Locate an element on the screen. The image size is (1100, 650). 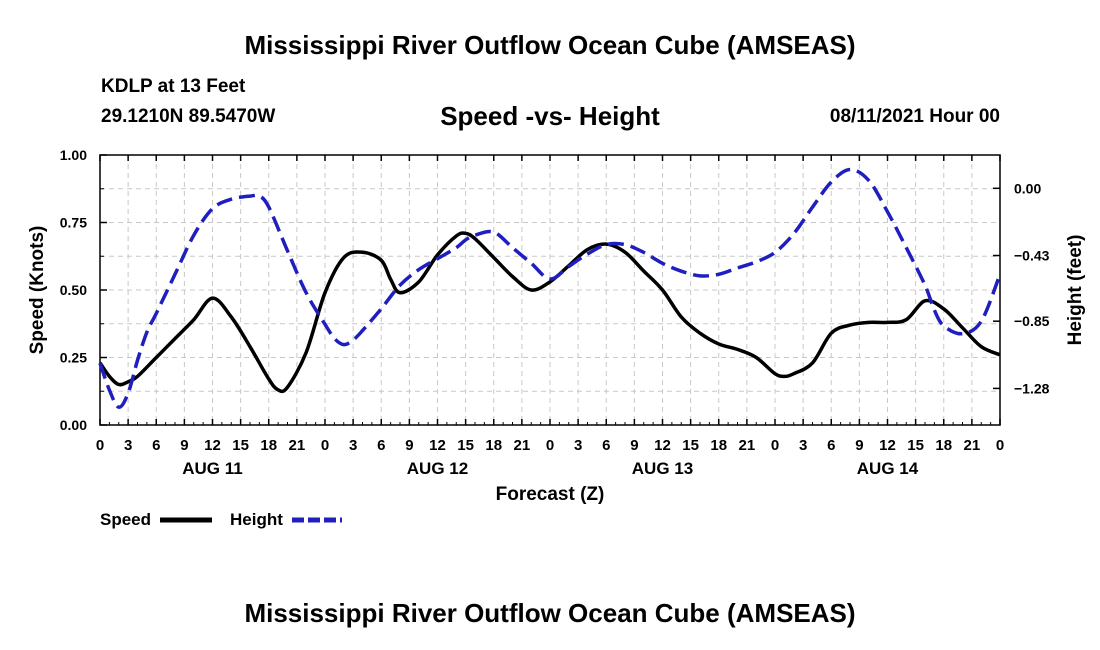
y-tick-label: 0.75 is located at coordinates (73, 223).